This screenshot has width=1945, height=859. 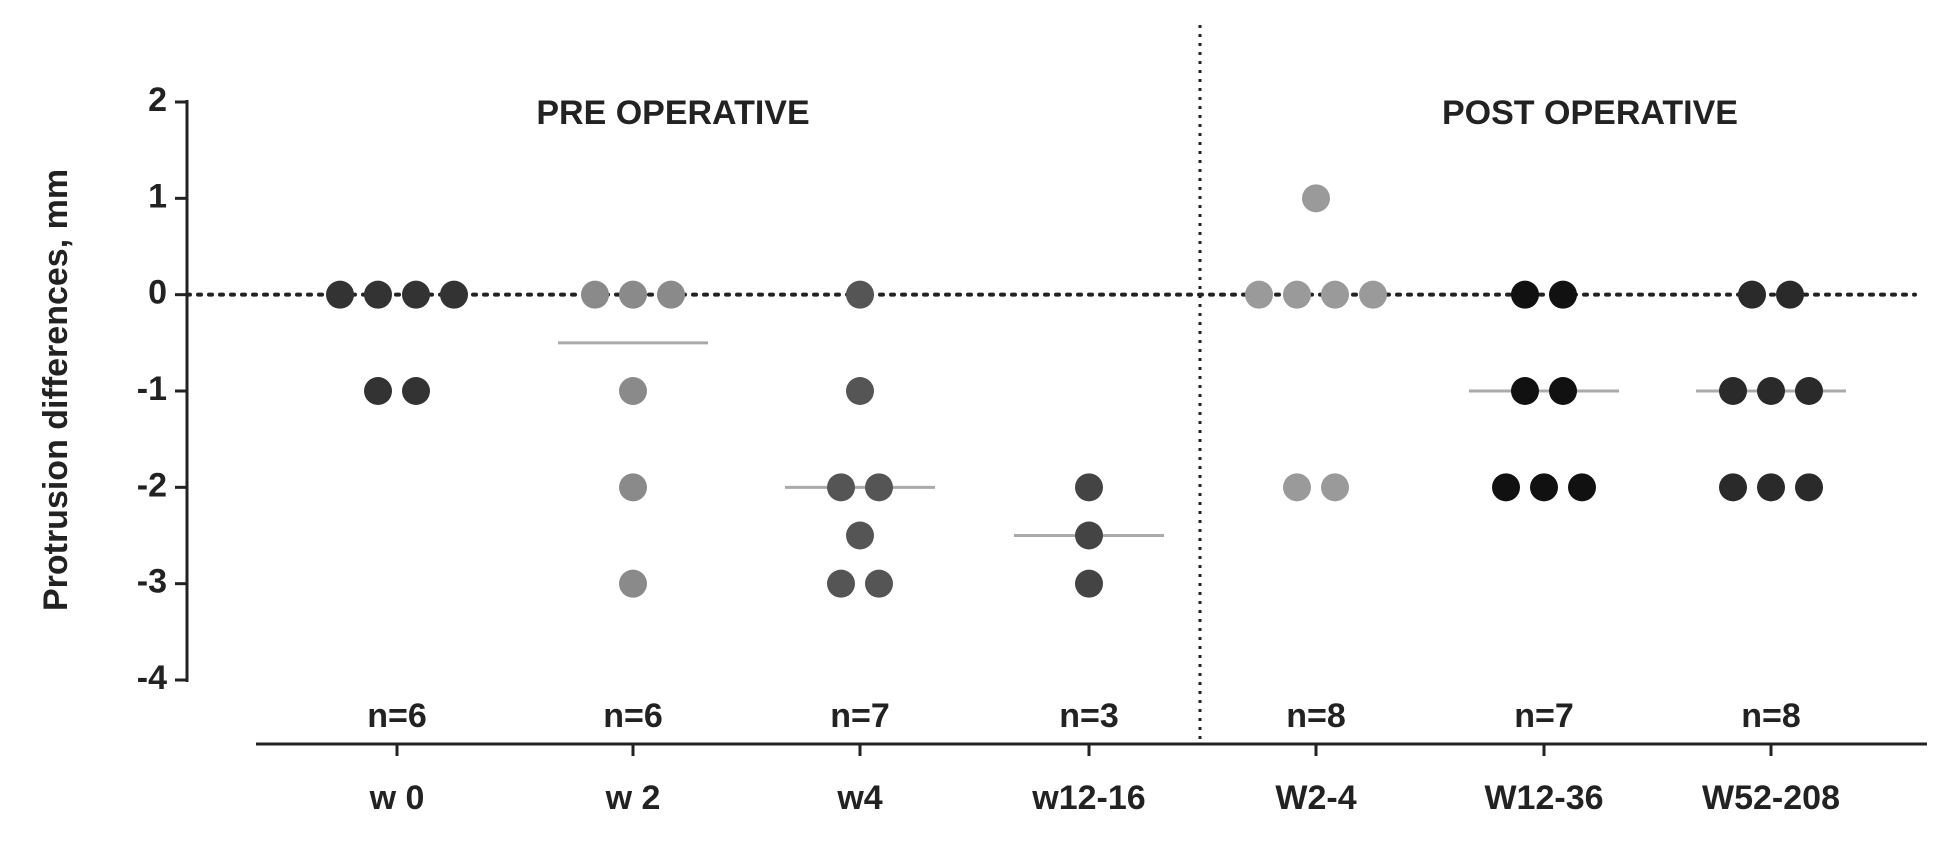 What do you see at coordinates (1771, 798) in the screenshot?
I see `x-tick-label: W52-208` at bounding box center [1771, 798].